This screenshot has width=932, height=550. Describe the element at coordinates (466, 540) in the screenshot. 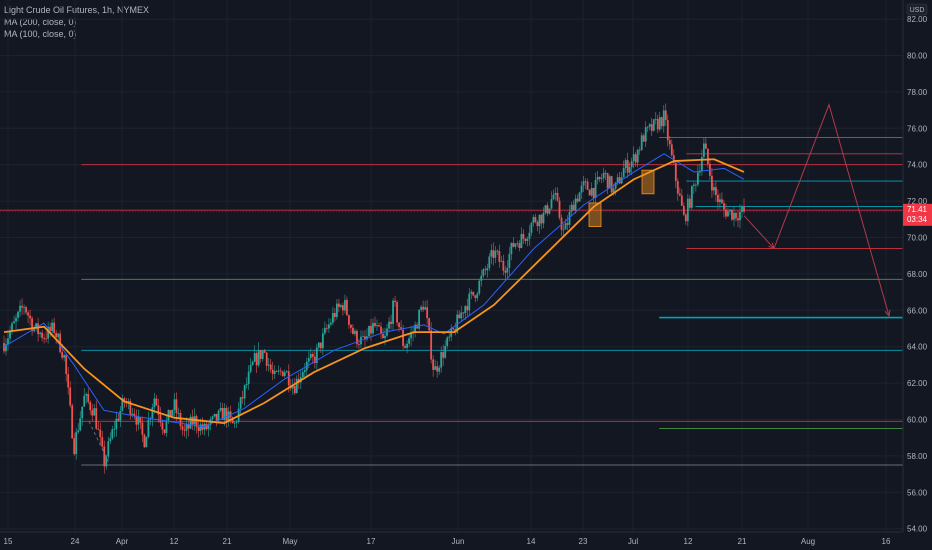

I see `time-axis: 15 24 Apr 12 21 May 17 Jun 14 23 Jul 12 21 Aug 16` at that location.